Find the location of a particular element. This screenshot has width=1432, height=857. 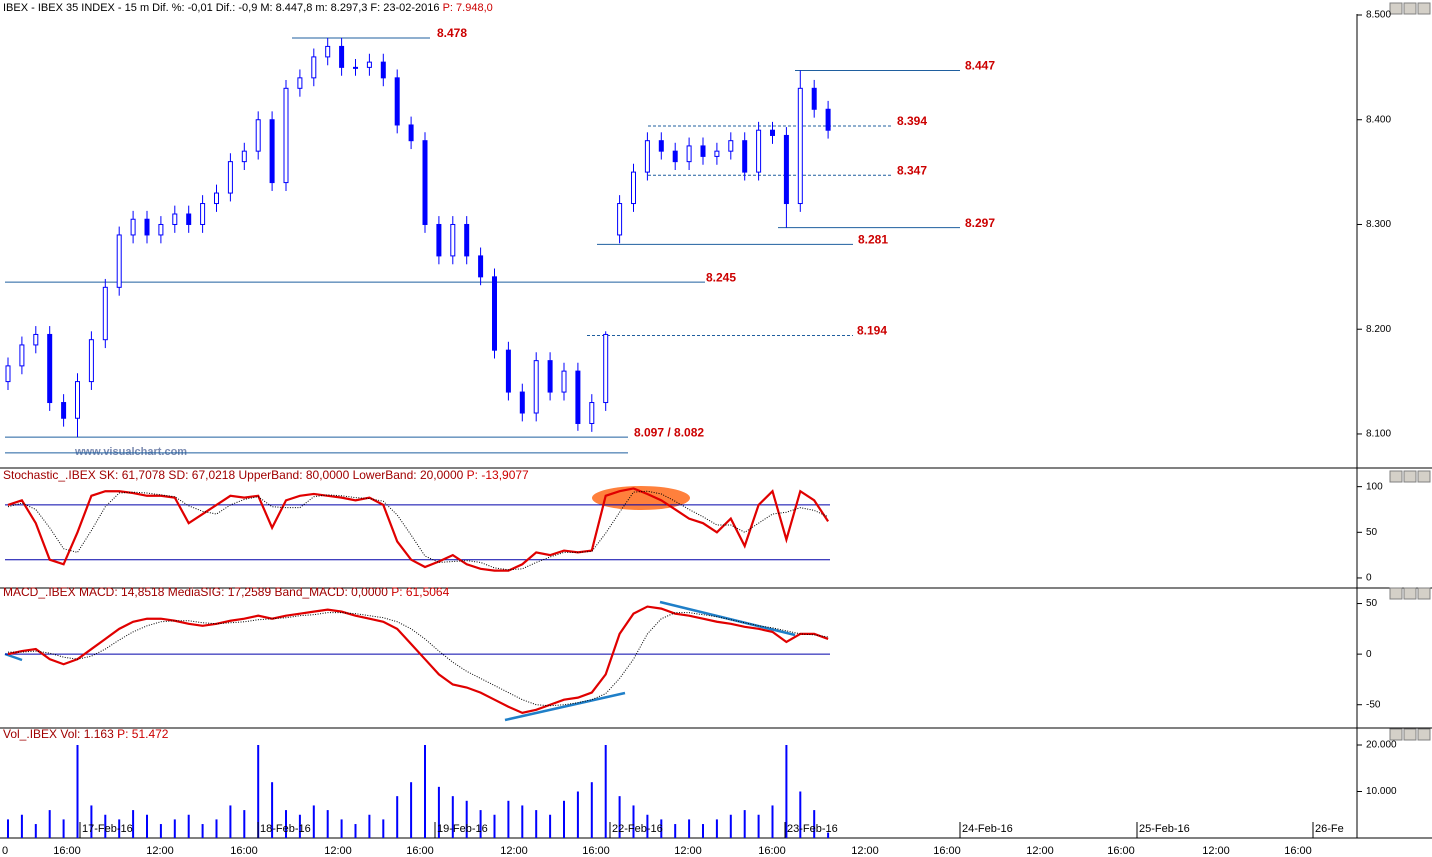

y-tick-label: 0 is located at coordinates (1369, 578).